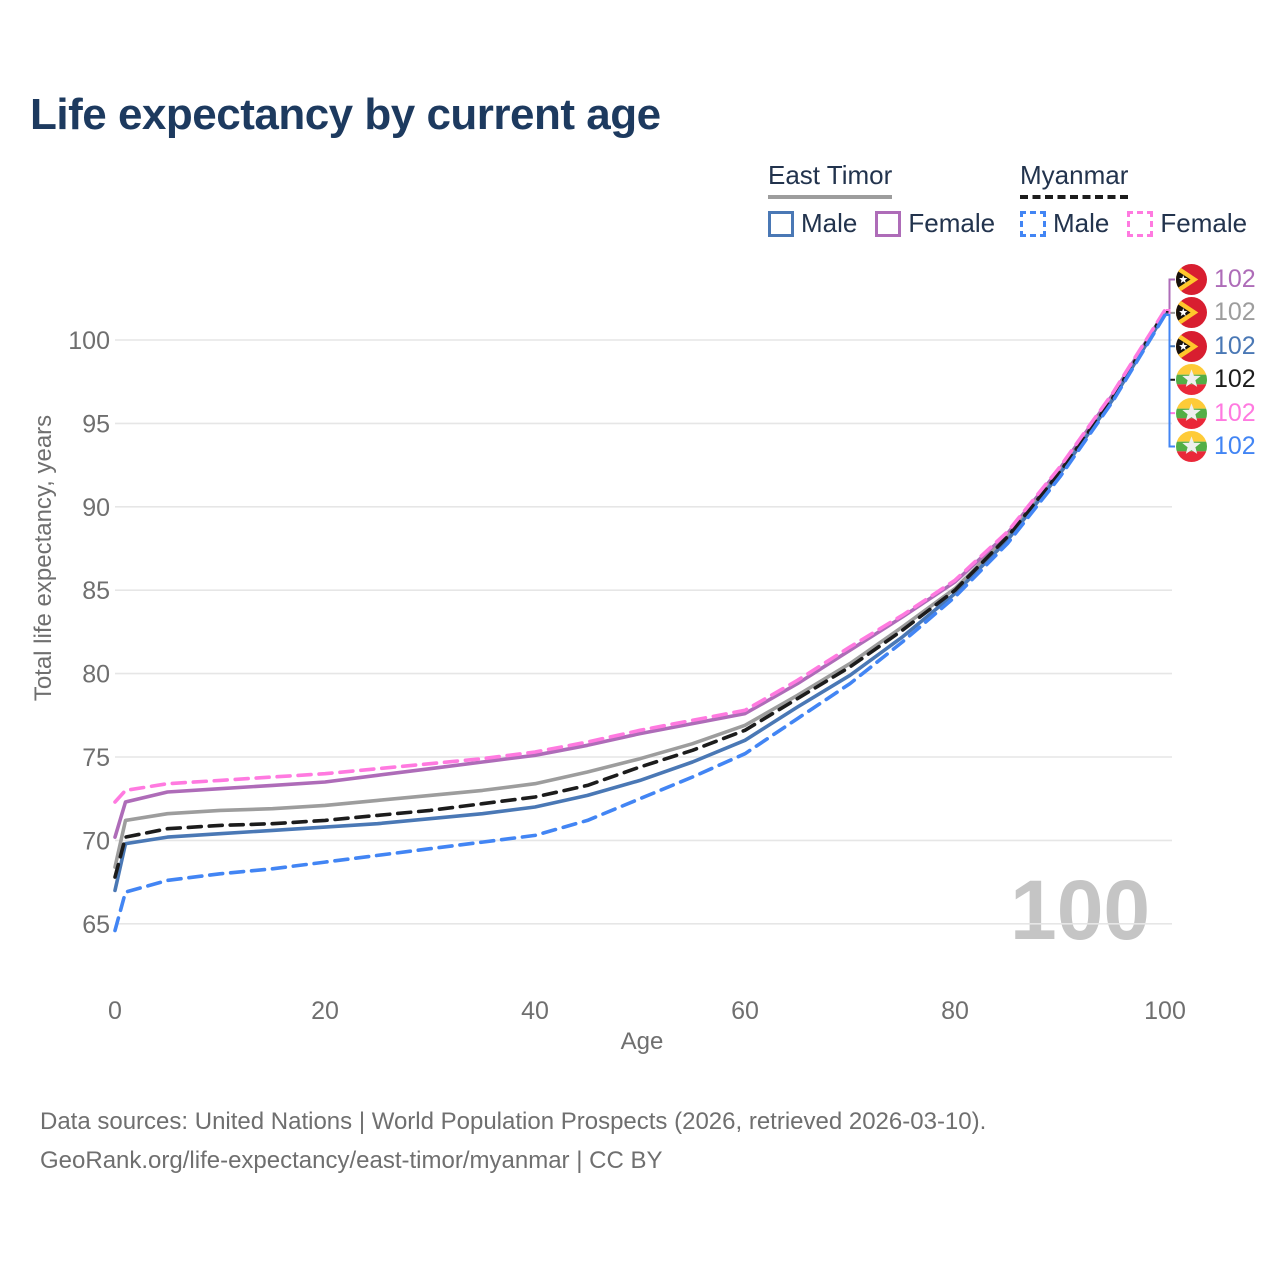 The image size is (1280, 1280). What do you see at coordinates (43, 558) in the screenshot?
I see `y-axis-label: Total life expectancy, years` at bounding box center [43, 558].